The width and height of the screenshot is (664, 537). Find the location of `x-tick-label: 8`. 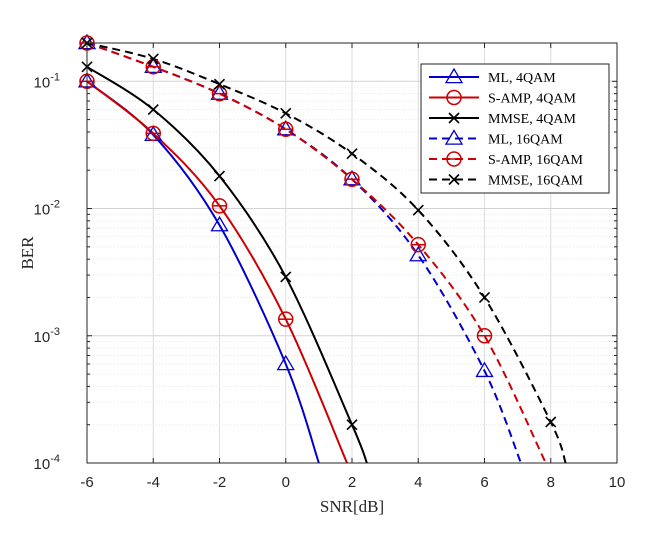

x-tick-label: 8 is located at coordinates (551, 482).